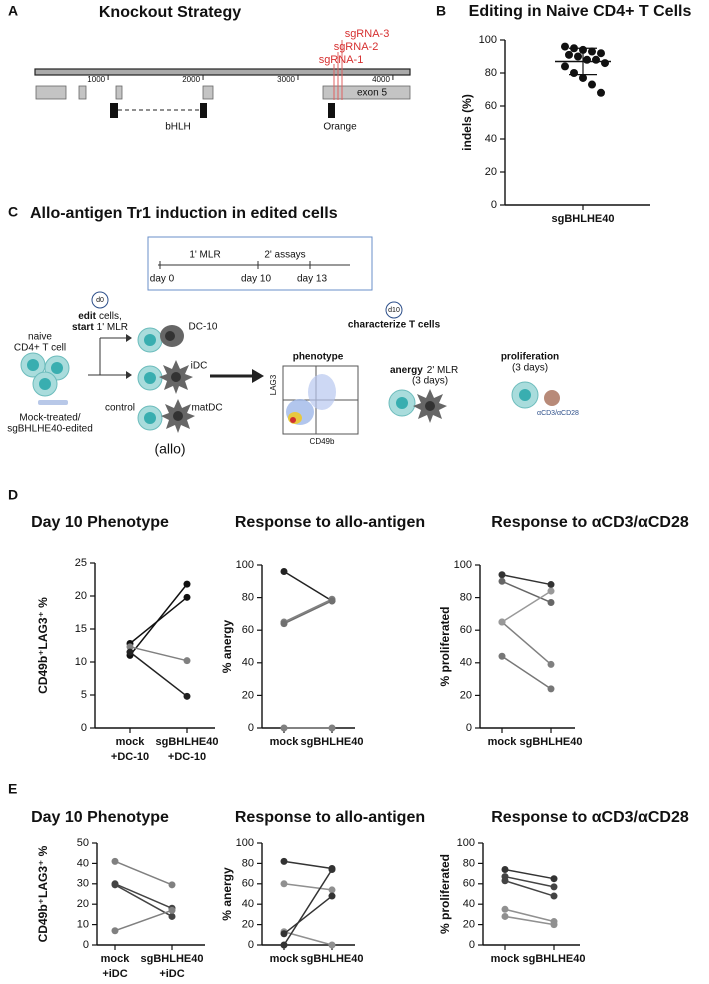 The image size is (709, 984). I want to click on idc-cell, so click(176, 377).